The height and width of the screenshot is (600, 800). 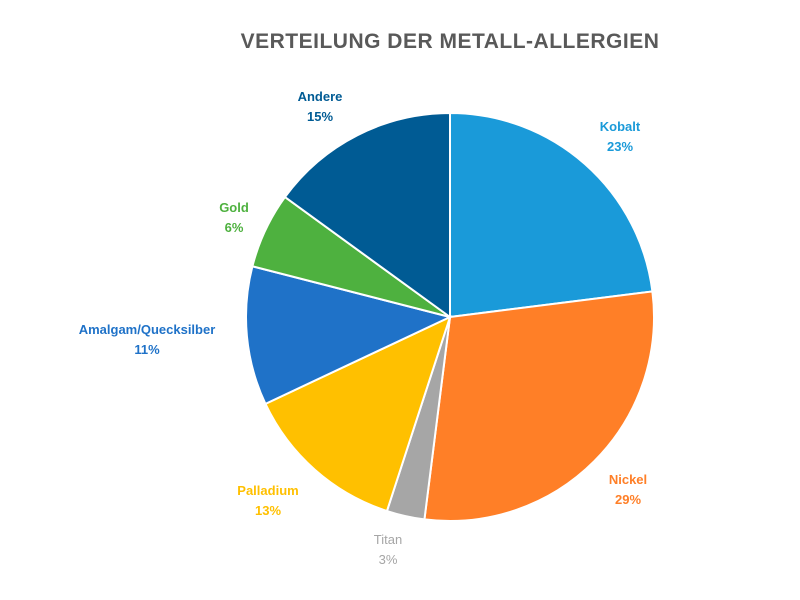 What do you see at coordinates (628, 479) in the screenshot?
I see `slice-label-nickel: Nickel` at bounding box center [628, 479].